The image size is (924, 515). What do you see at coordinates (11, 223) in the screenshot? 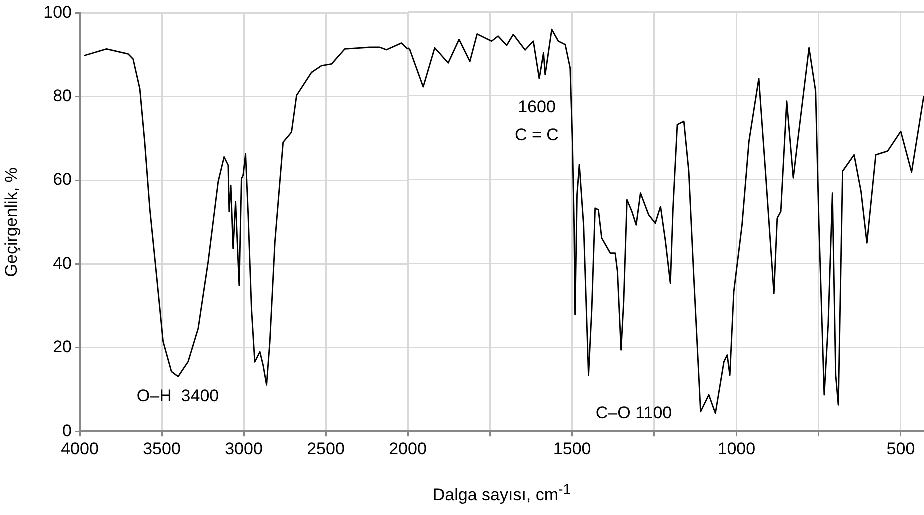
I see `y-axis-title: Geçirgenlik, %` at bounding box center [11, 223].